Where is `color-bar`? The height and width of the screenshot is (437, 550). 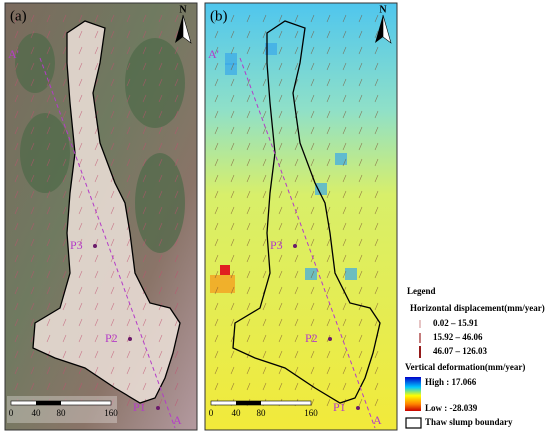
color-bar is located at coordinates (413, 394).